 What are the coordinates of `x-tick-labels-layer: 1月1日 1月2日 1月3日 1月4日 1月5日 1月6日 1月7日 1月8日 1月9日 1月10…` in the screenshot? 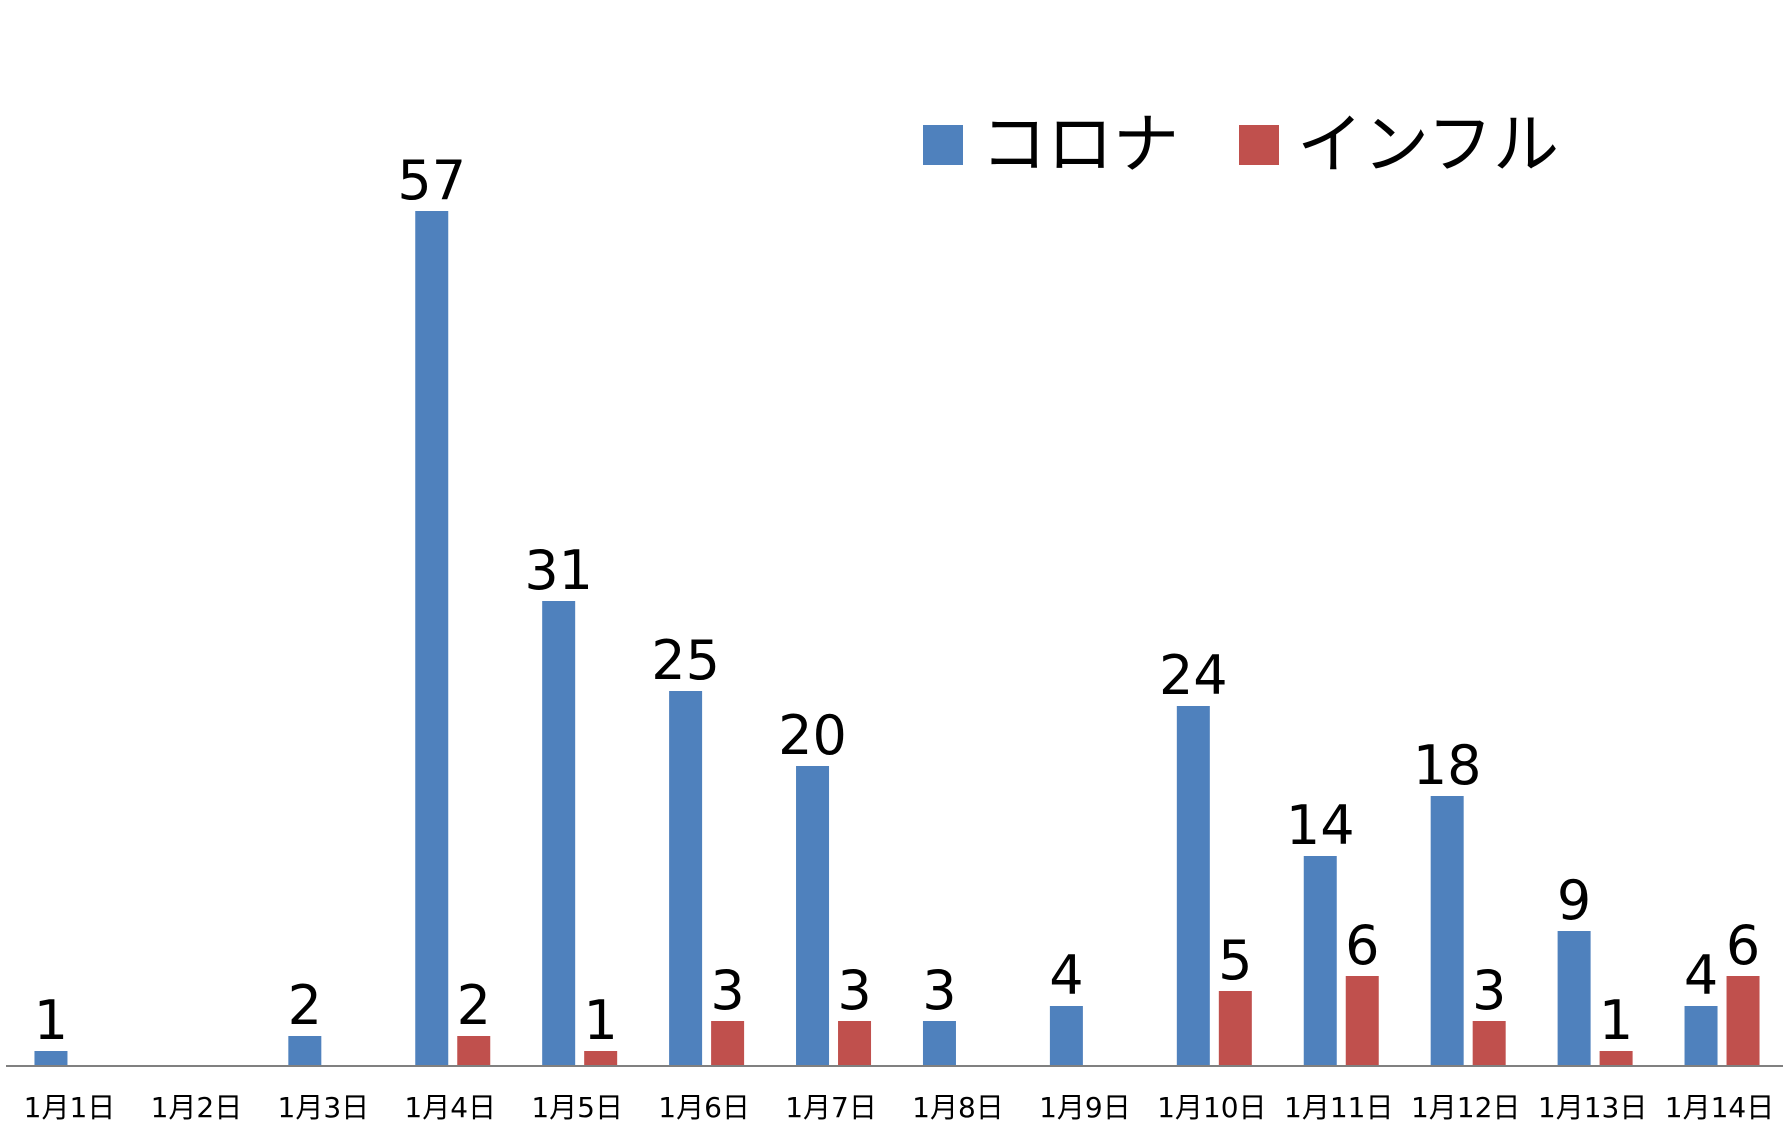 It's located at (899, 1107).